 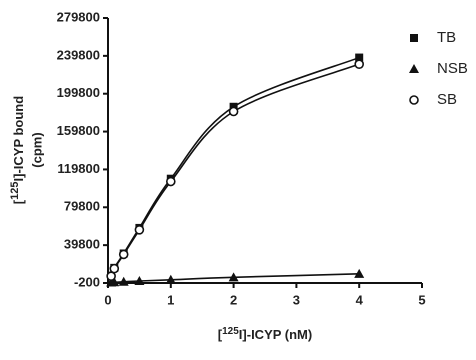 I want to click on x-tick-label: 2, so click(x=233, y=299).